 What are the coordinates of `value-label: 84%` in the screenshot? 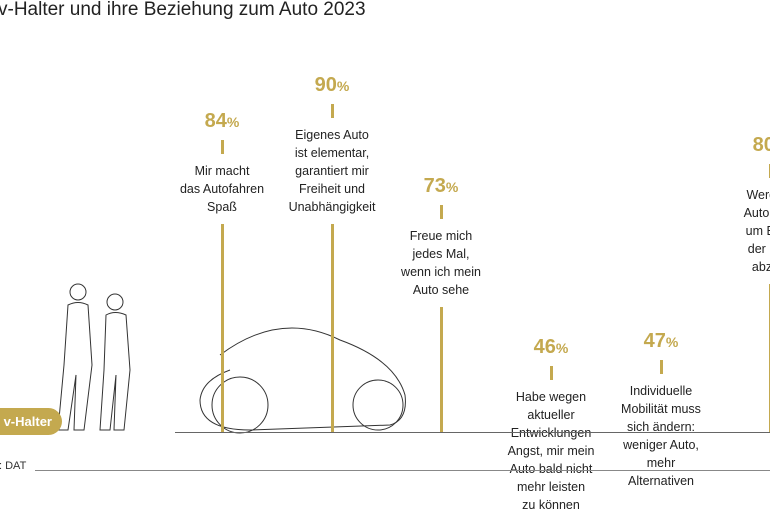 It's located at (222, 120).